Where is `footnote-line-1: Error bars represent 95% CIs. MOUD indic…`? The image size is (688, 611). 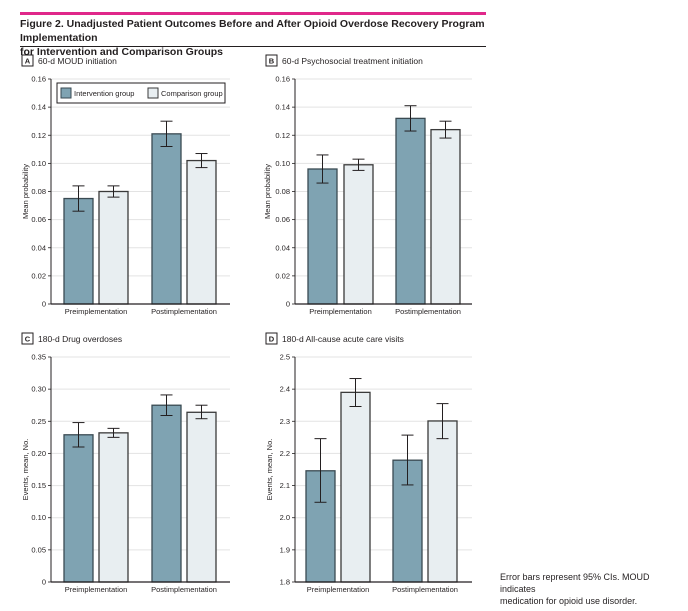
footnote-line-1: Error bars represent 95% CIs. MOUD indic… is located at coordinates (575, 583).